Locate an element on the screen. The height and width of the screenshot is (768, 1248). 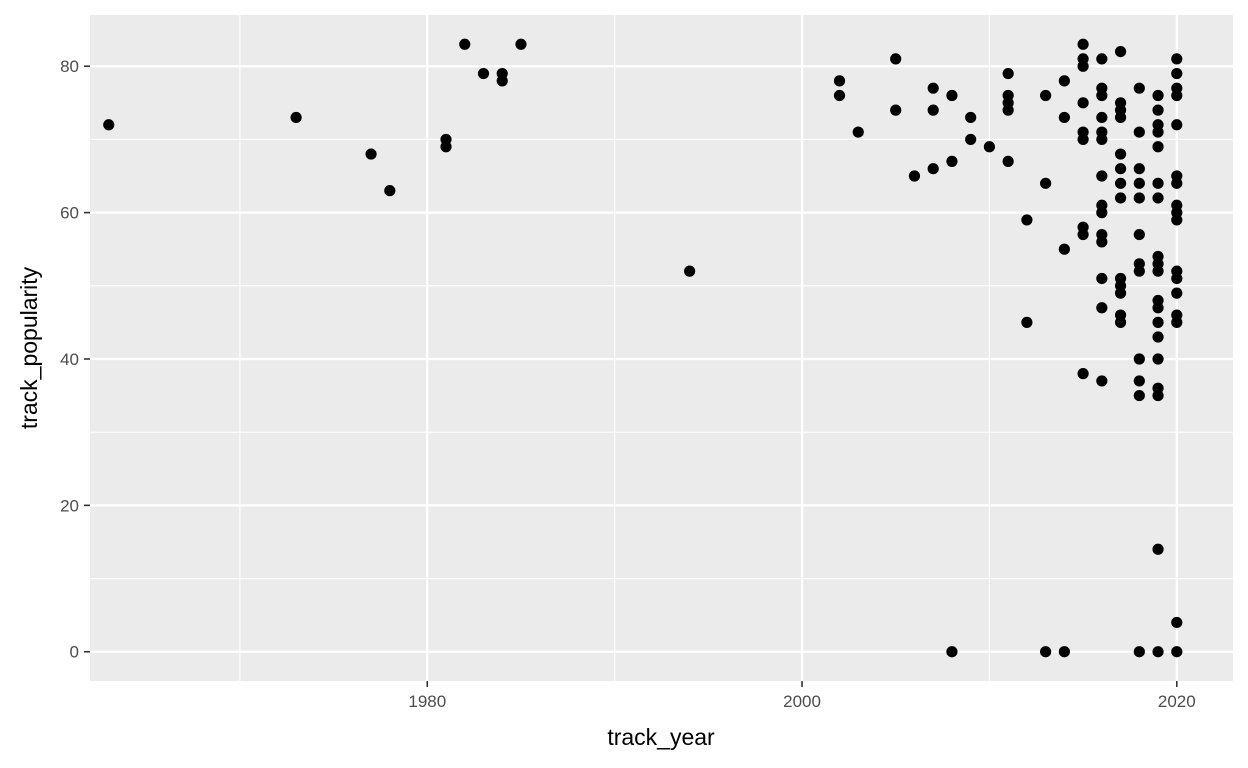
y-tick-label: 20 is located at coordinates (69, 505).